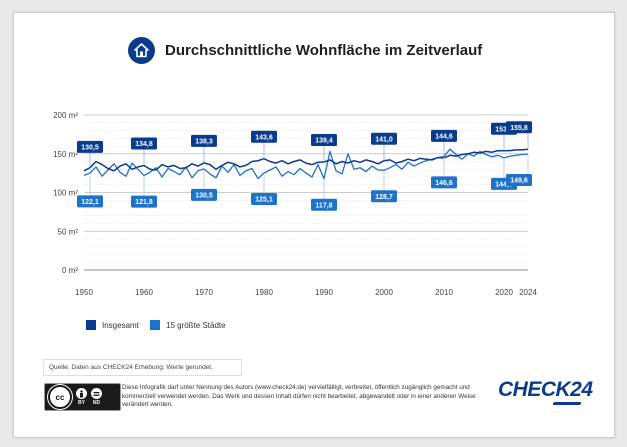 The height and width of the screenshot is (447, 627). I want to click on legend-swatch-cities, so click(155, 325).